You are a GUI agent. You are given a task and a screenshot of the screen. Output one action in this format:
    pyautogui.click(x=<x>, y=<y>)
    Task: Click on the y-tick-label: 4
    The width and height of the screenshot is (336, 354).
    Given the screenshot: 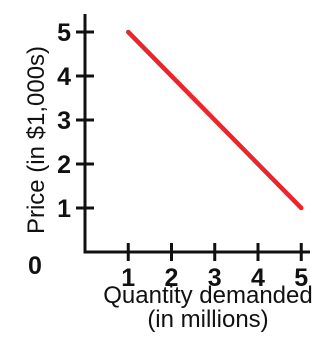 What is the action you would take?
    pyautogui.click(x=64, y=77)
    